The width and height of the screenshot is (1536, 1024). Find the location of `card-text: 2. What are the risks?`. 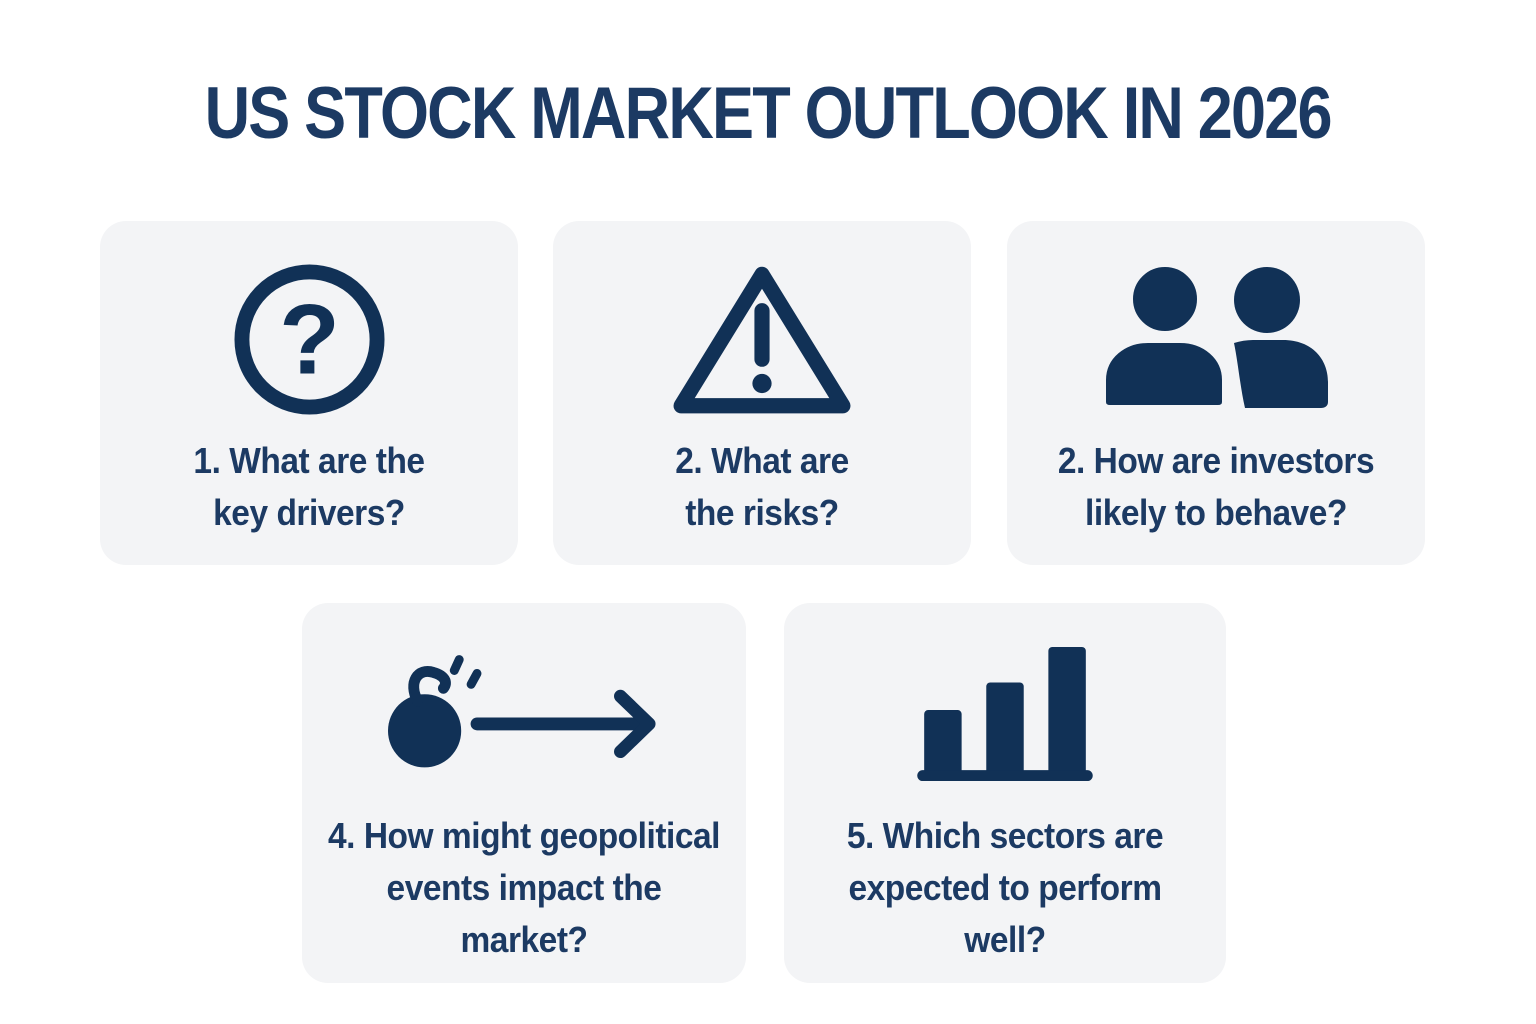

card-text: 2. What are the risks? is located at coordinates (762, 487).